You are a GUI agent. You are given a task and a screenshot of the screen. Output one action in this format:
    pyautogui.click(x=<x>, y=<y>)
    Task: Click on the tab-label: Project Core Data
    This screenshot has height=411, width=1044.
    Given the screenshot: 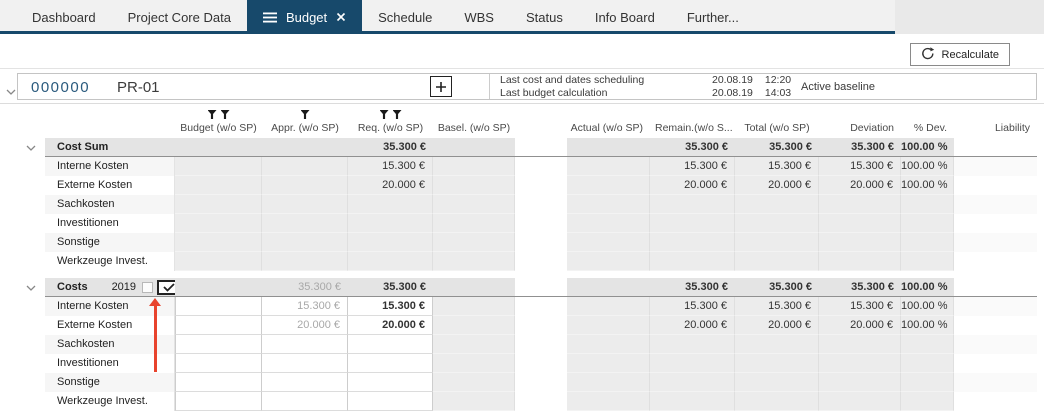 What is the action you would take?
    pyautogui.click(x=179, y=17)
    